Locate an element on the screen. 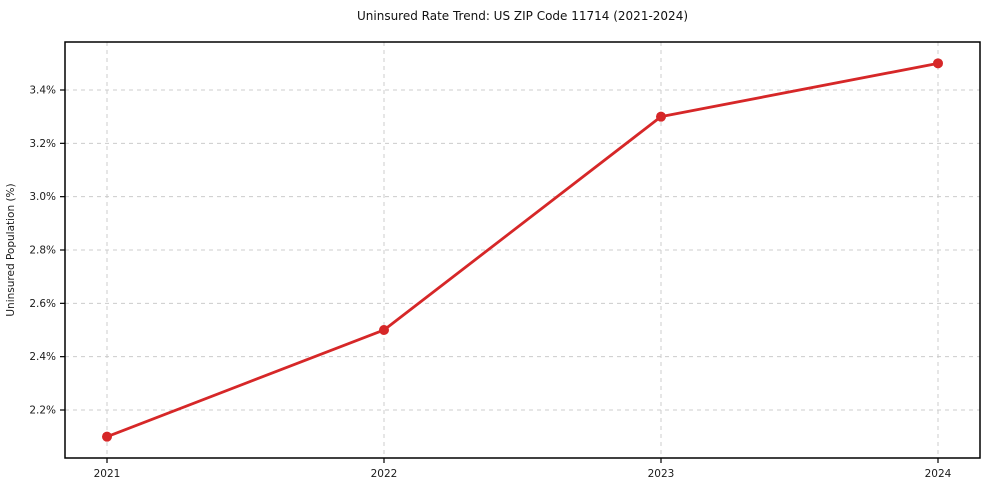 This screenshot has height=490, width=989. x-tick-label: 2024 is located at coordinates (938, 474).